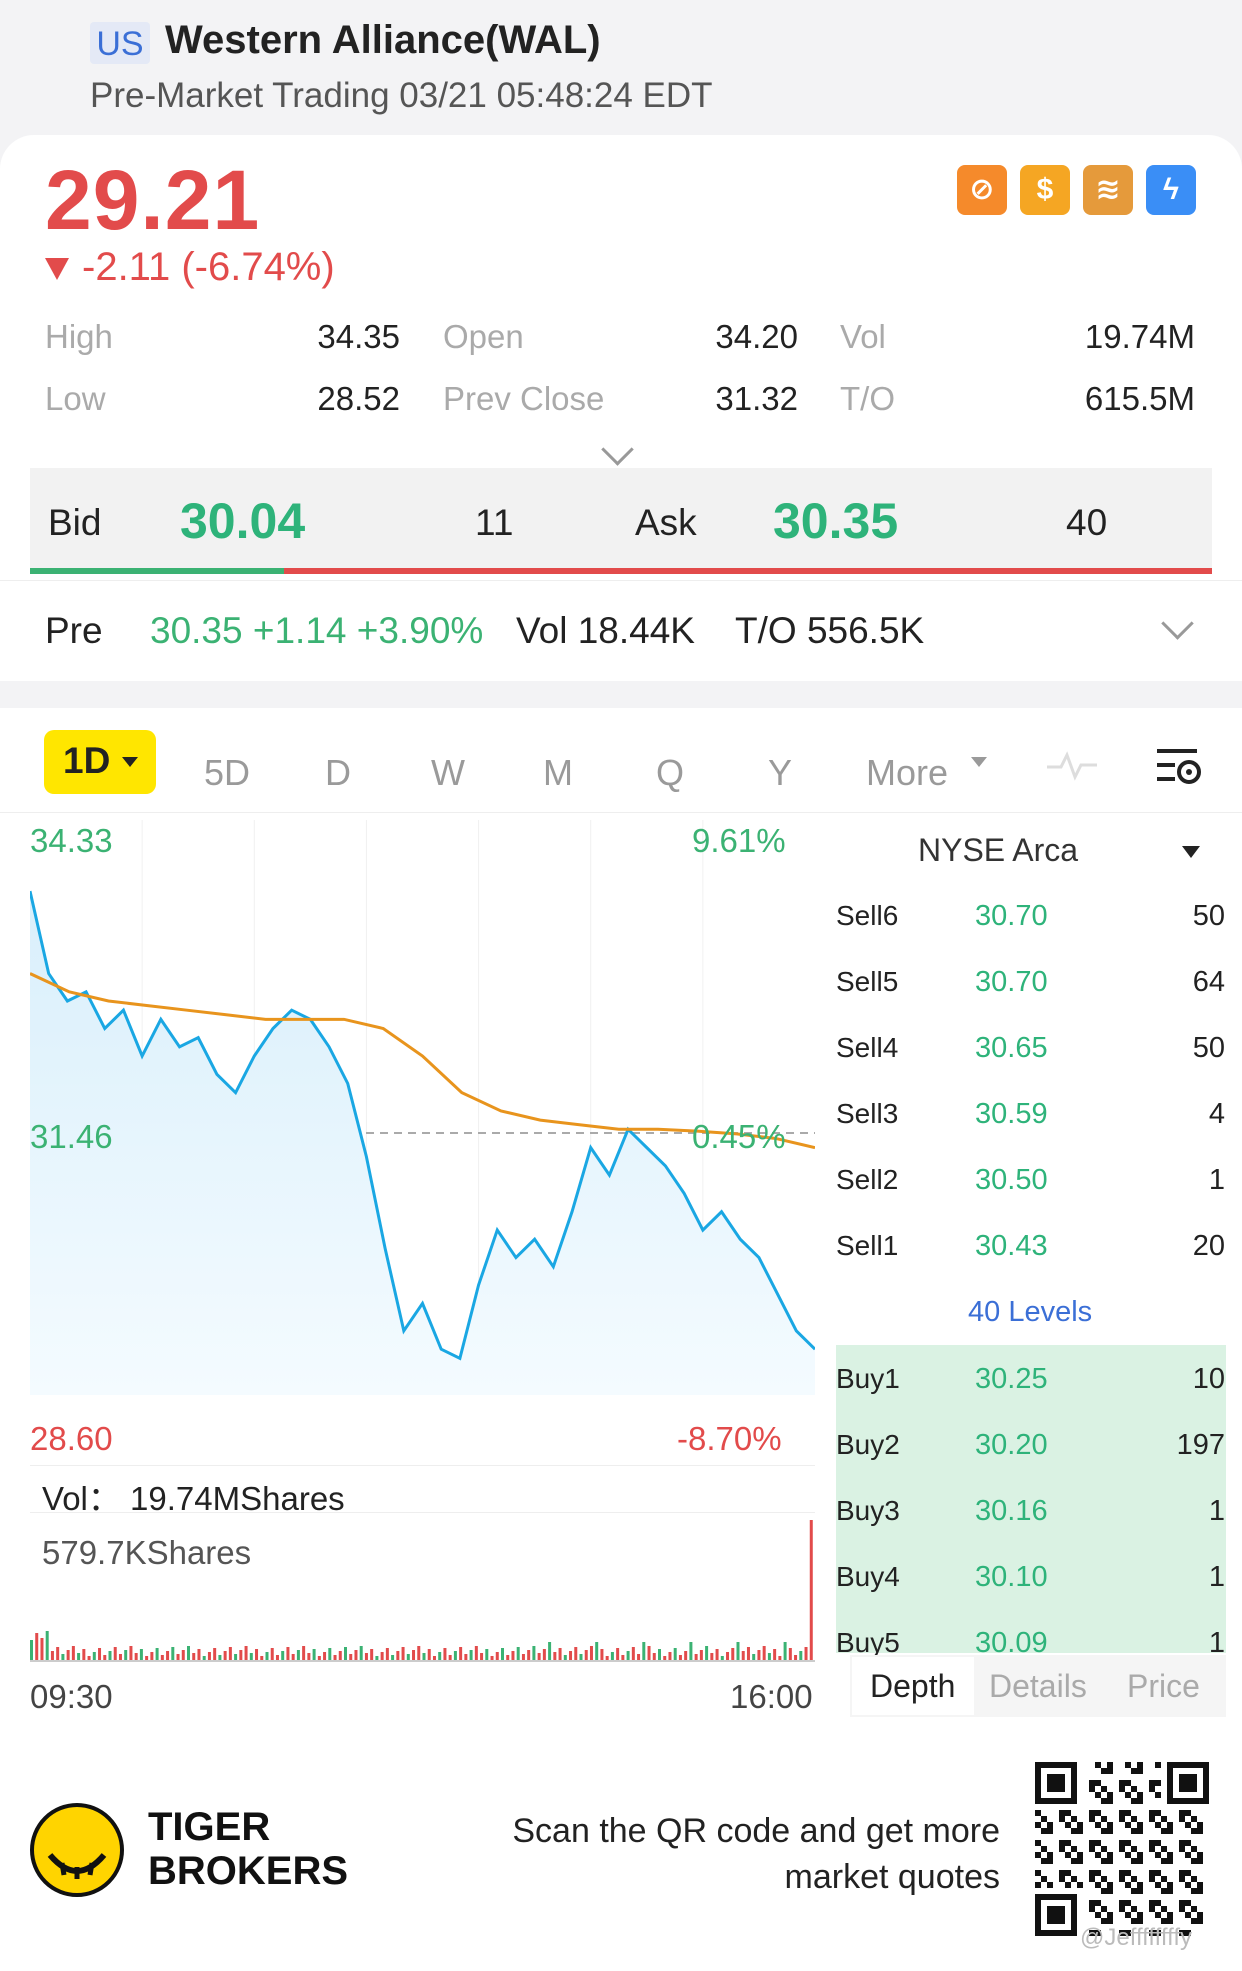 The height and width of the screenshot is (1971, 1242). Describe the element at coordinates (998, 850) in the screenshot. I see `exchange-selector: NYSE Arca` at that location.